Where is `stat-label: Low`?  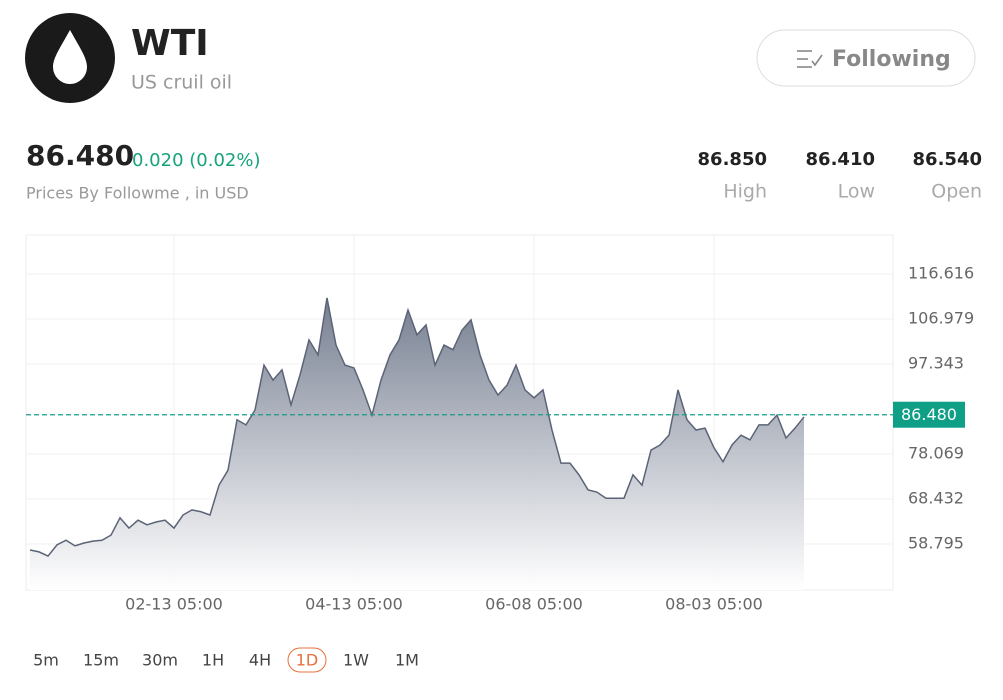 stat-label: Low is located at coordinates (856, 192).